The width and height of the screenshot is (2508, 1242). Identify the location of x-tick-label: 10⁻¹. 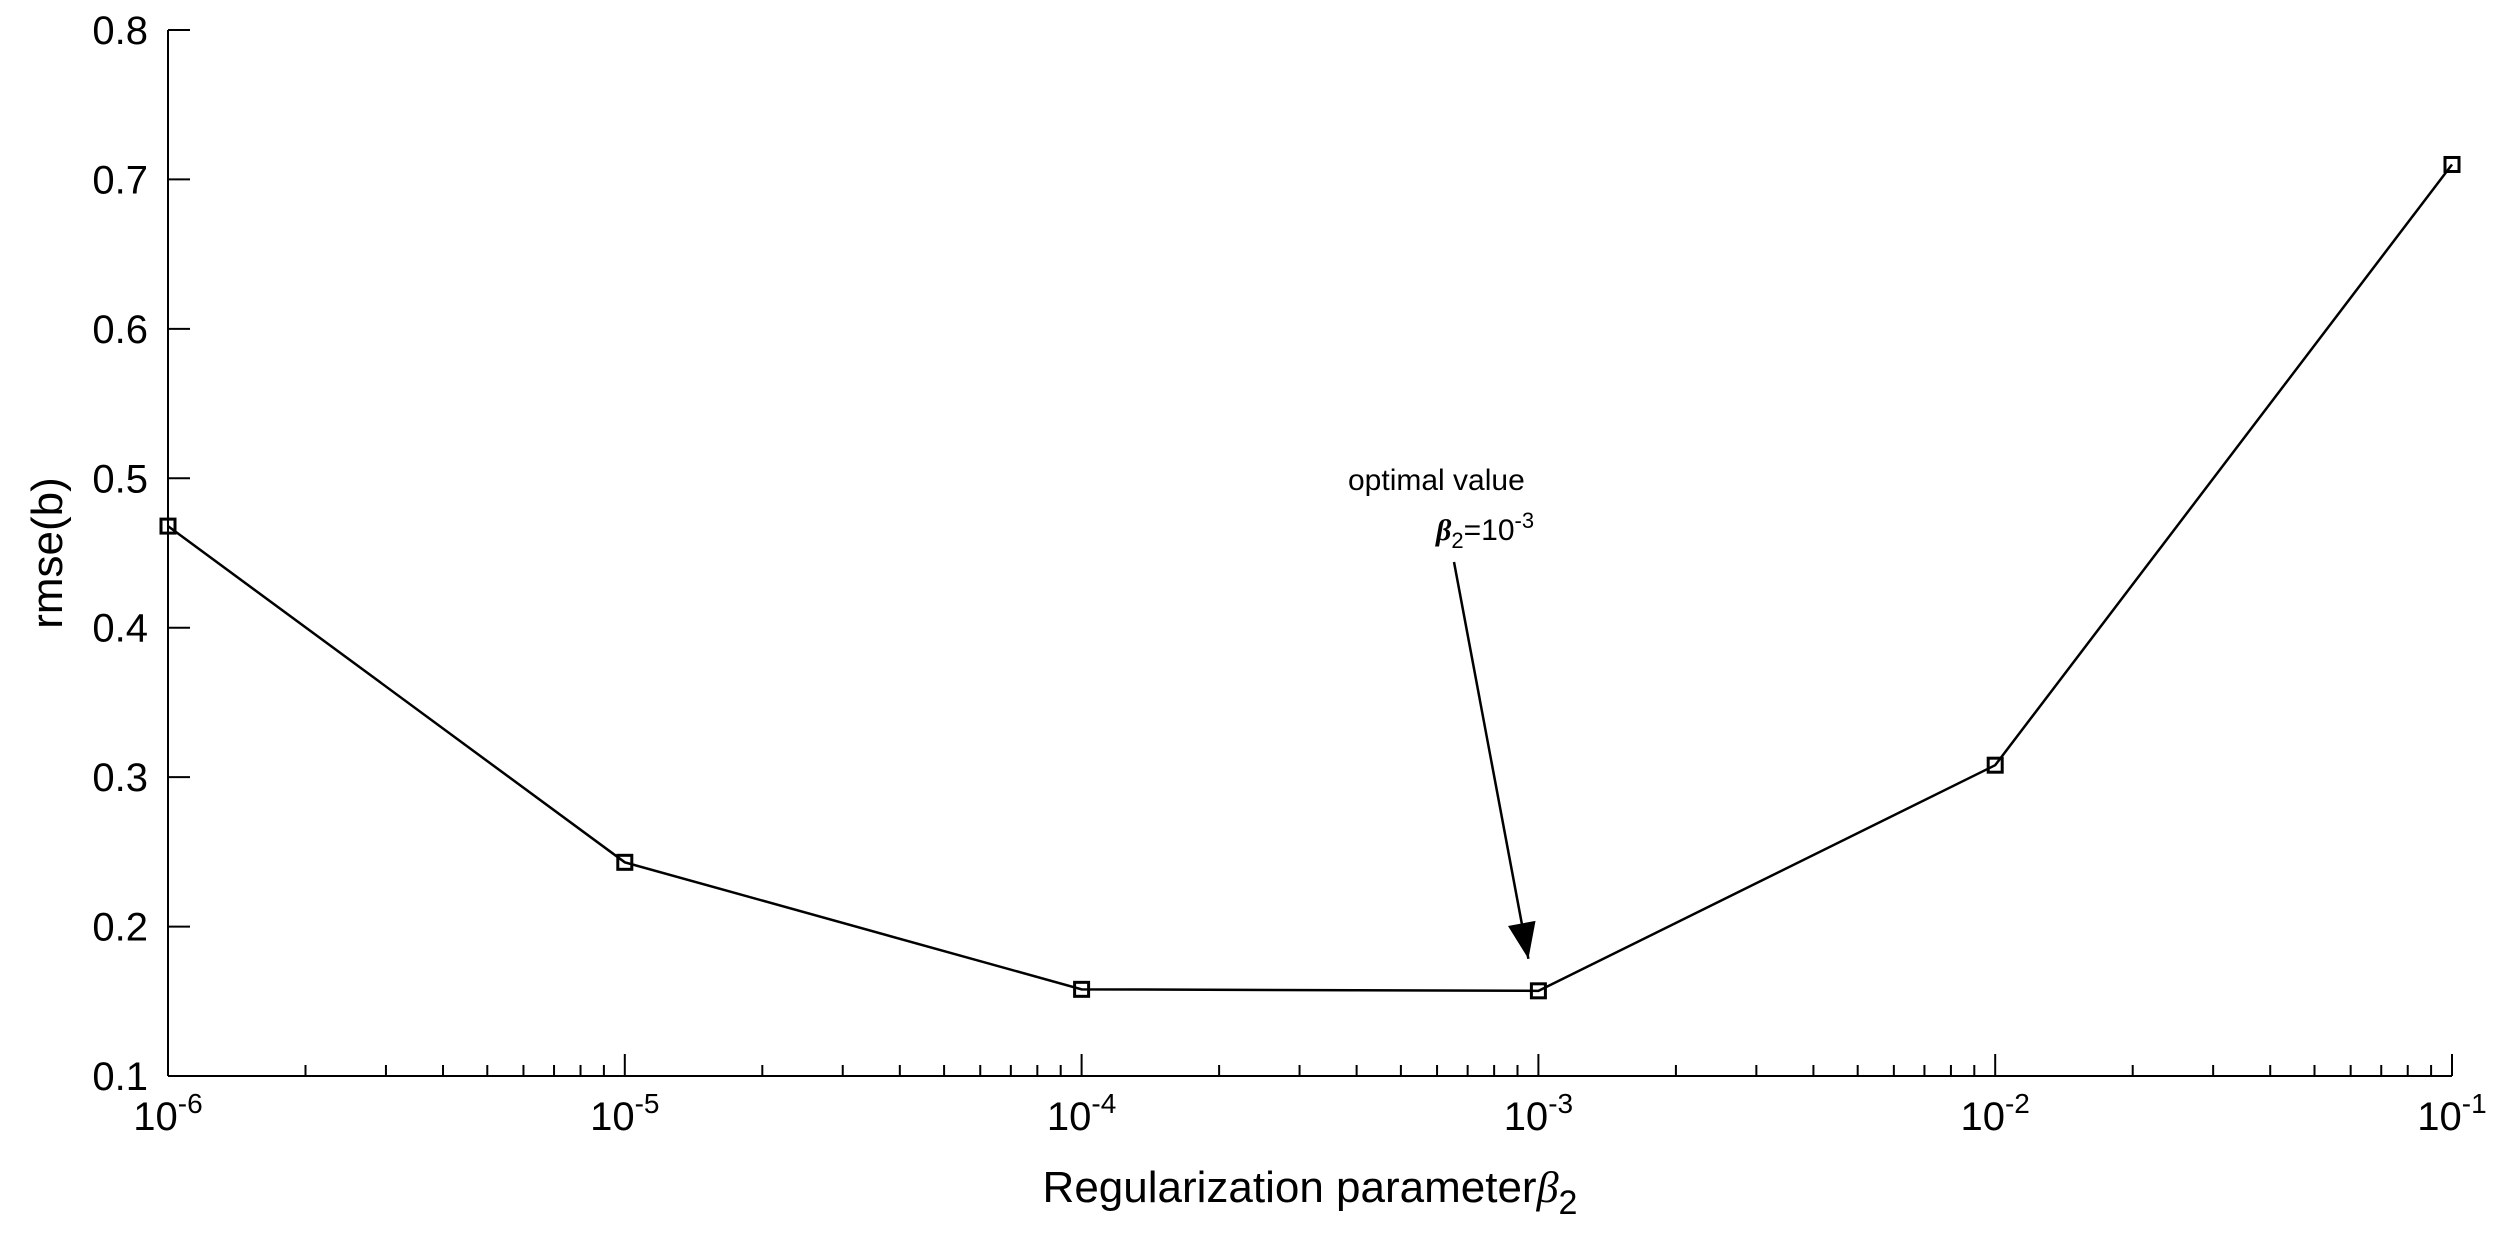
(2451, 1113).